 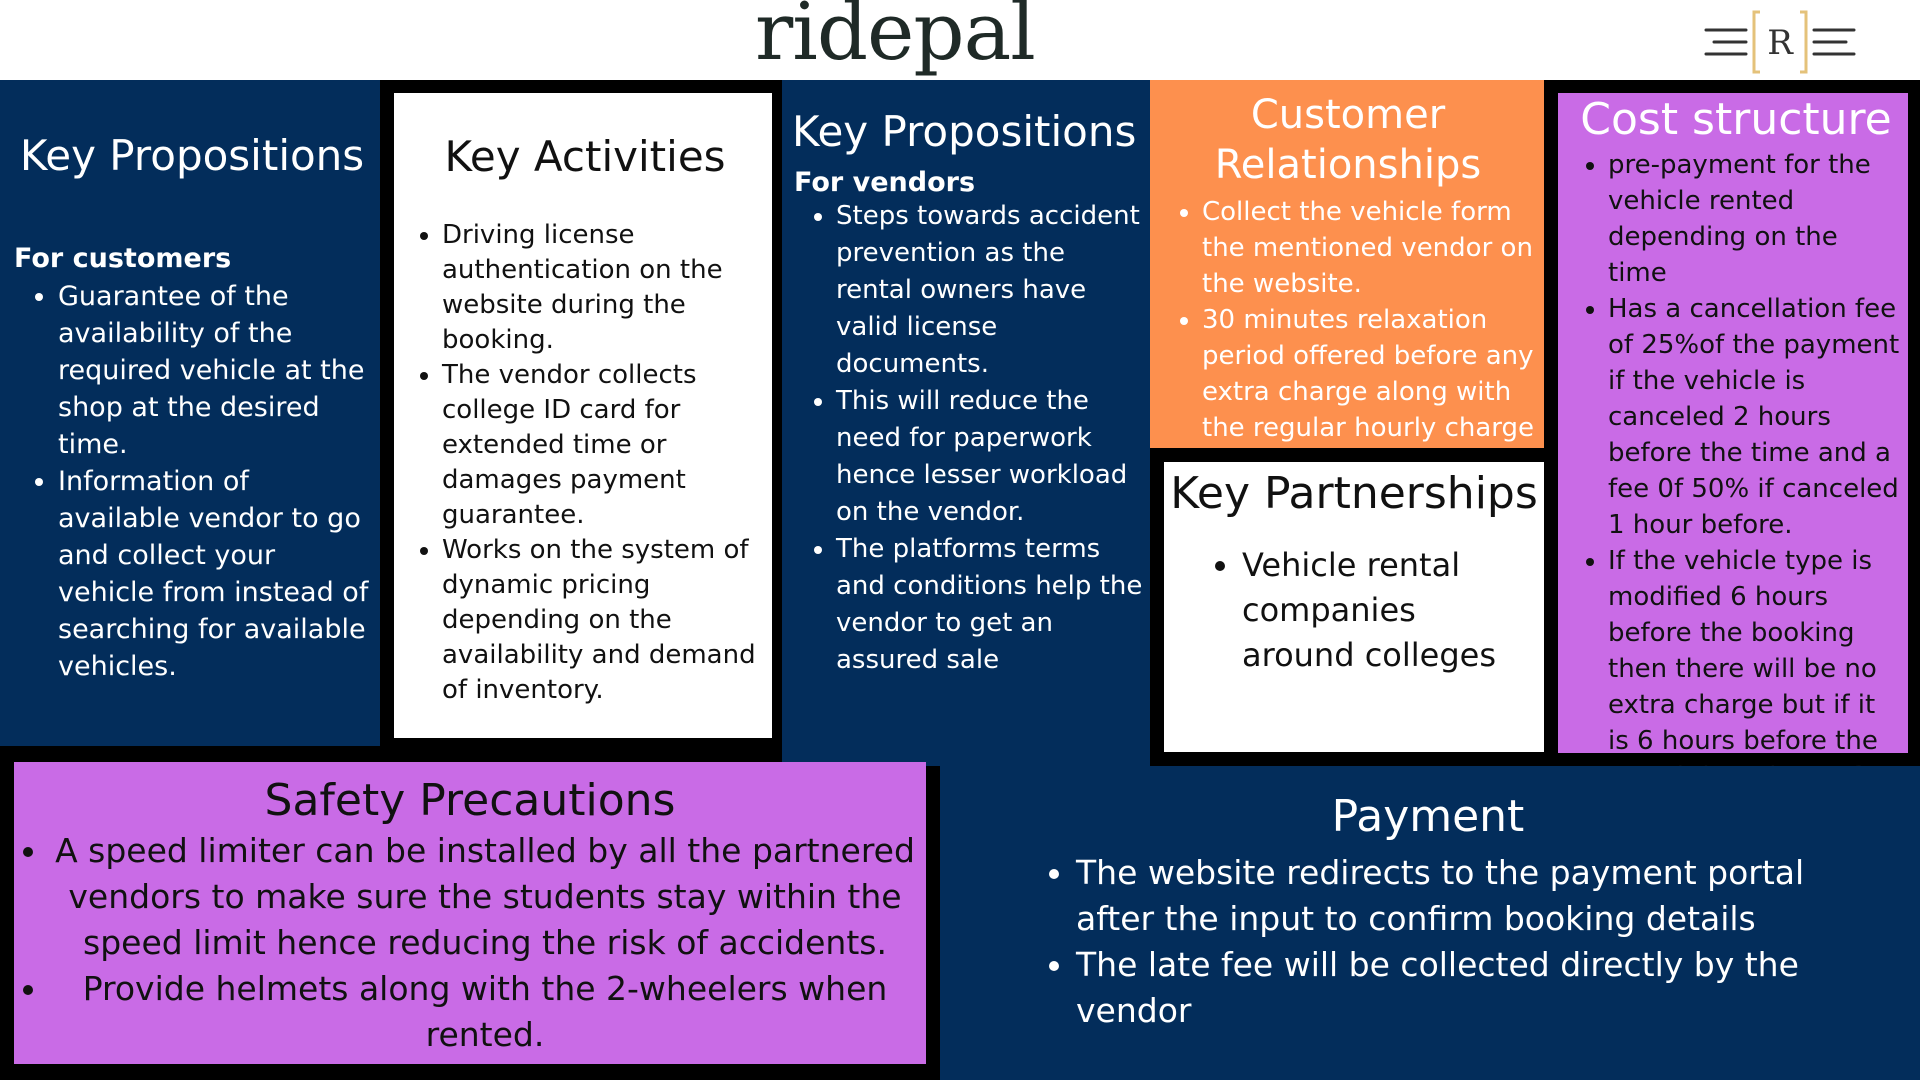 What do you see at coordinates (895, 39) in the screenshot?
I see `brand-wordmark: ridepal` at bounding box center [895, 39].